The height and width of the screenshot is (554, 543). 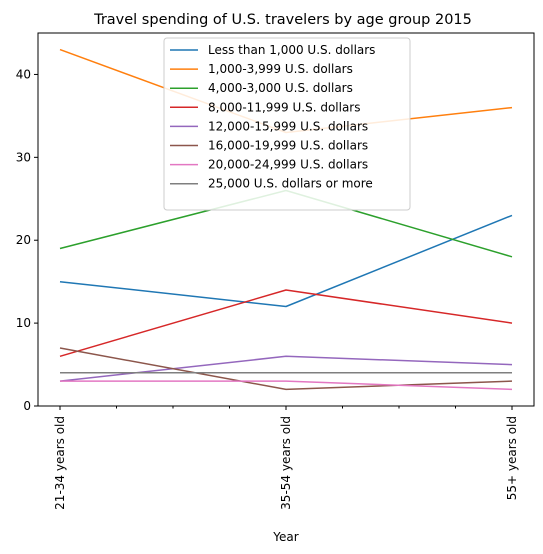 I want to click on y-tick-label: 10, so click(x=23, y=323).